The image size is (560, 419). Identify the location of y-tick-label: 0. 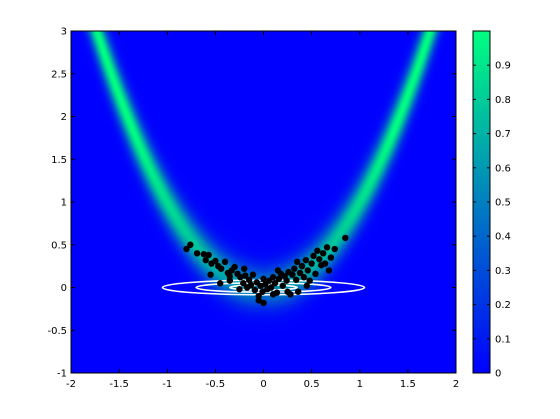
(64, 288).